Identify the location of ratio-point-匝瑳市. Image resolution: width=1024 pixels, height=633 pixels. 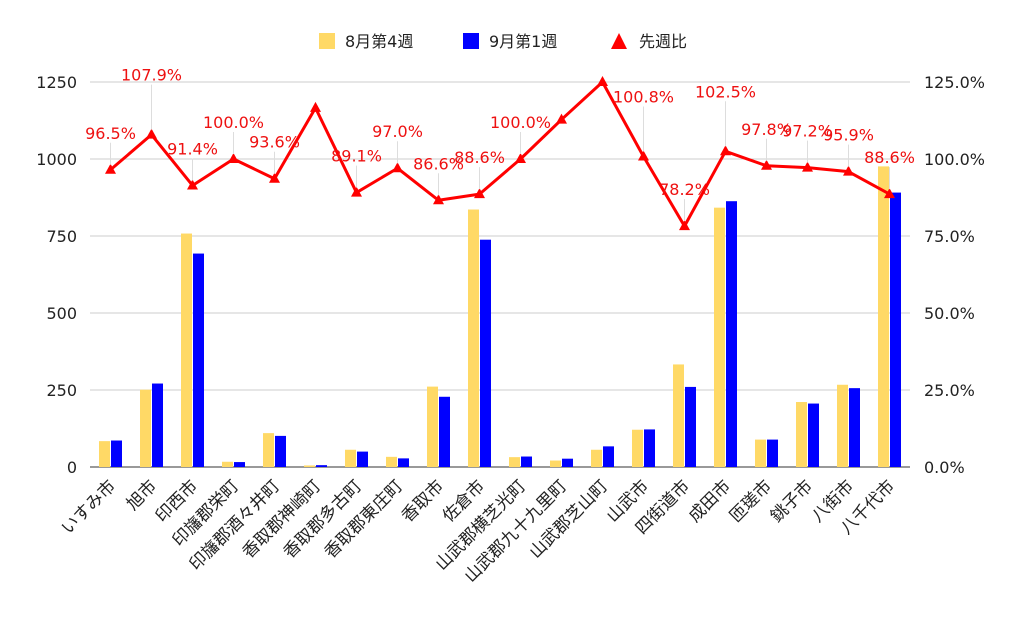
(766, 164).